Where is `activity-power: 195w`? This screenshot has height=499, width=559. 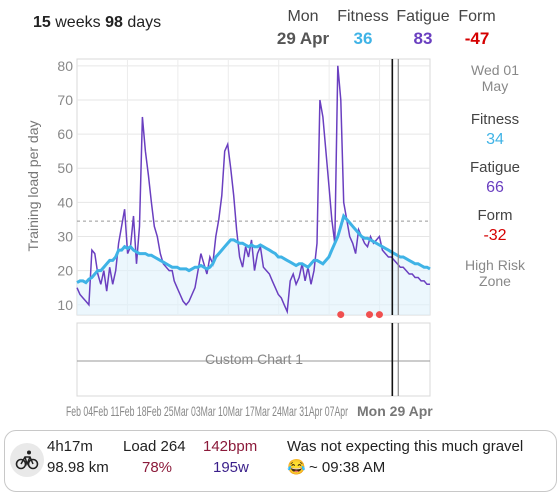 activity-power: 195w is located at coordinates (231, 467).